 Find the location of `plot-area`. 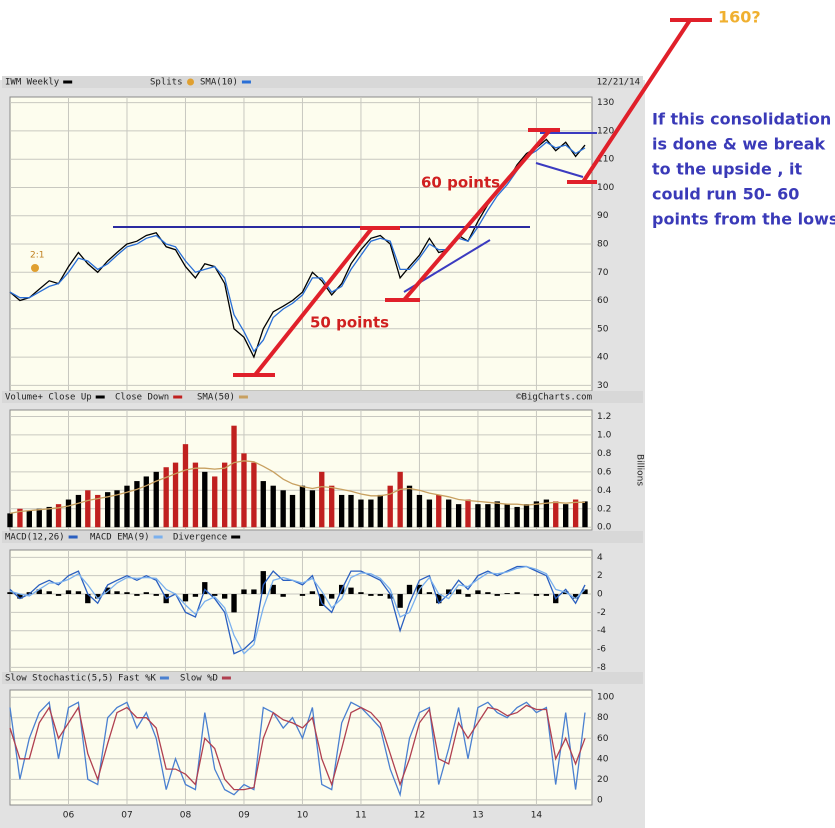

plot-area is located at coordinates (301, 747).